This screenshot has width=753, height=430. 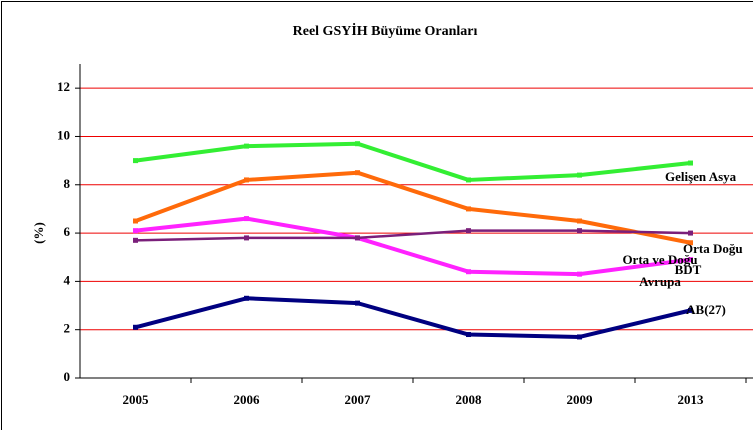 What do you see at coordinates (67, 279) in the screenshot?
I see `y-tick-label: 4` at bounding box center [67, 279].